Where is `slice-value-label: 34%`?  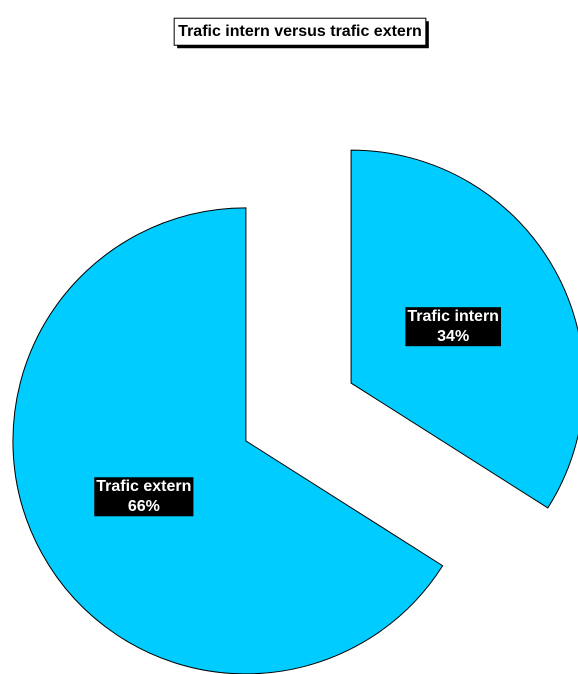
slice-value-label: 34% is located at coordinates (453, 336).